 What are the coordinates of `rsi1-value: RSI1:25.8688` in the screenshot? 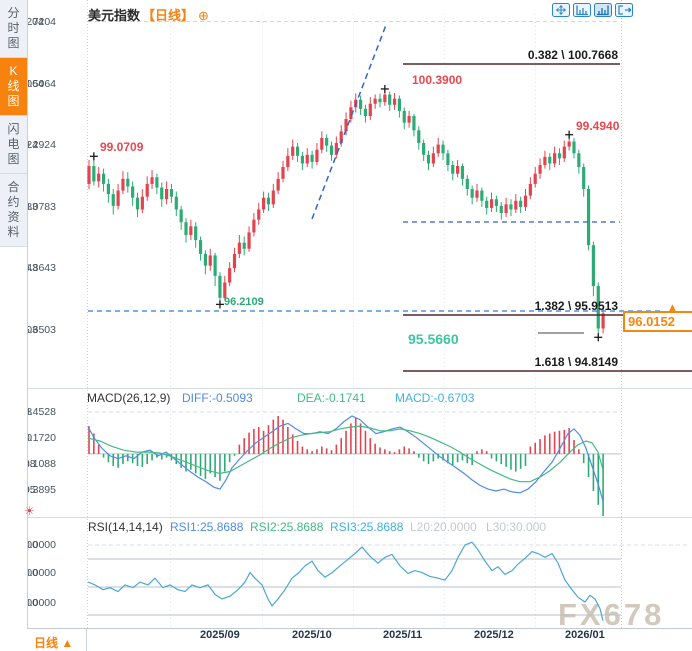 It's located at (207, 527).